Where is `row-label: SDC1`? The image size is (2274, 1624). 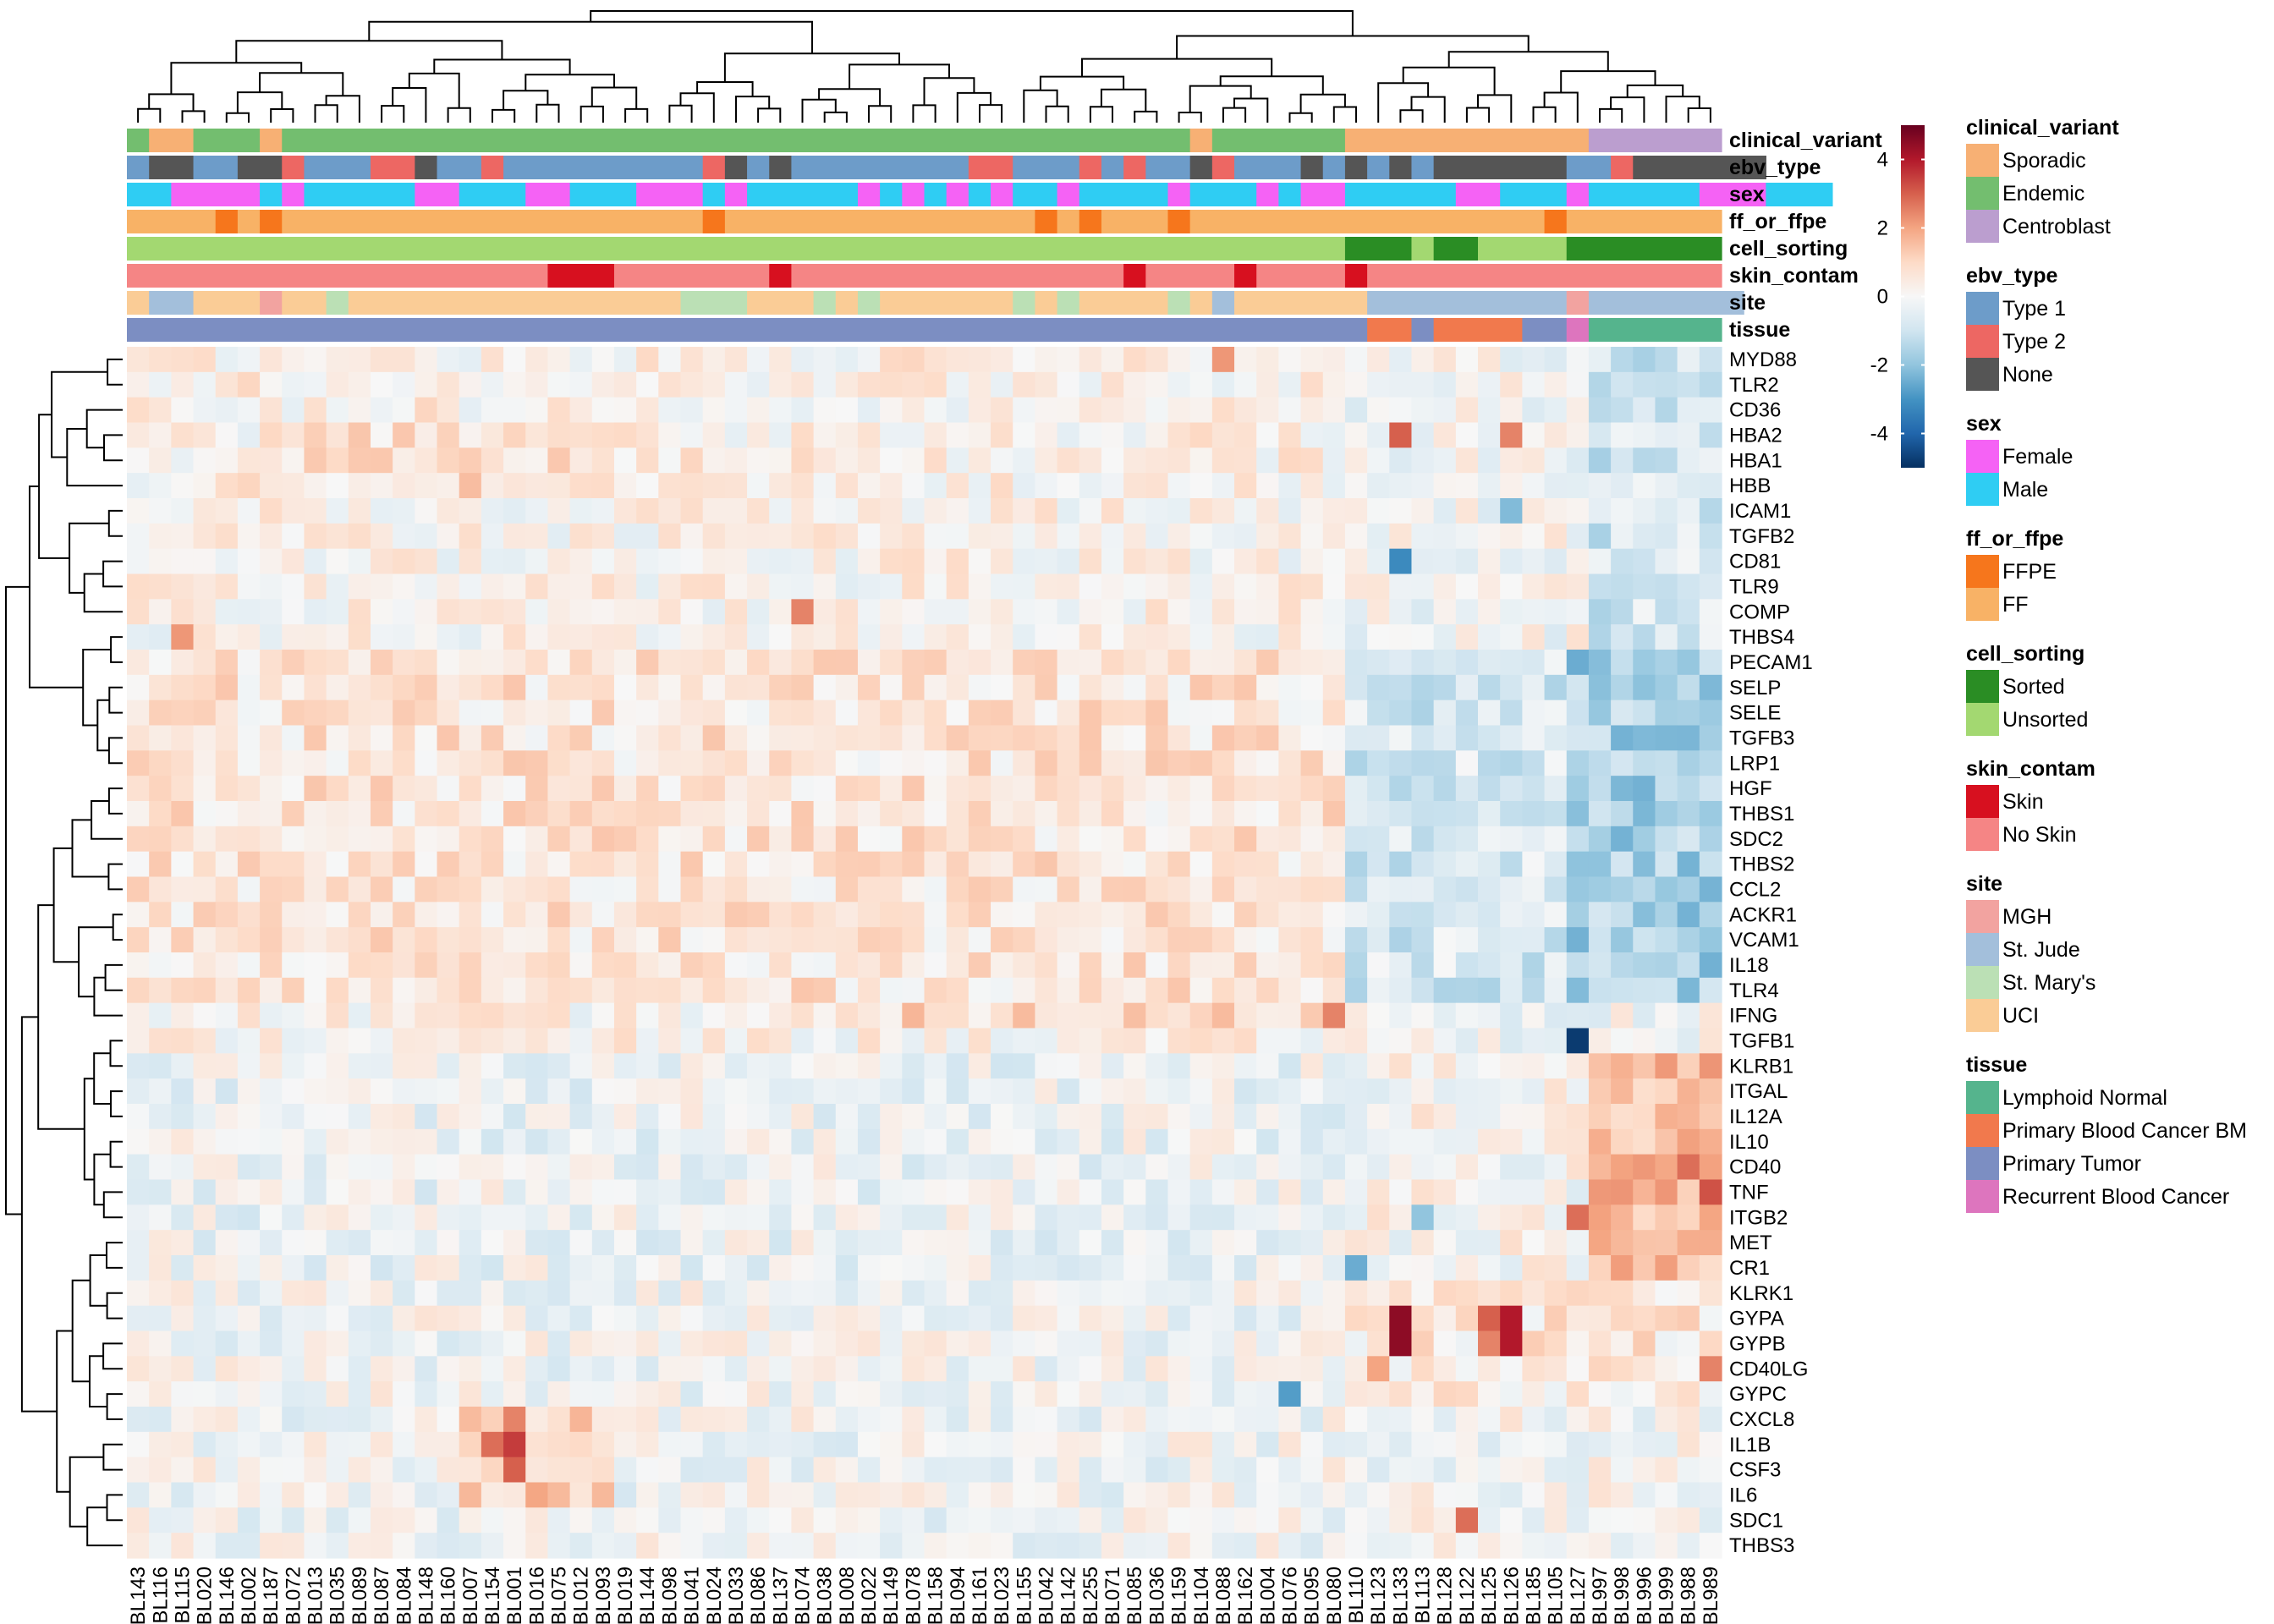
row-label: SDC1 is located at coordinates (1756, 1521).